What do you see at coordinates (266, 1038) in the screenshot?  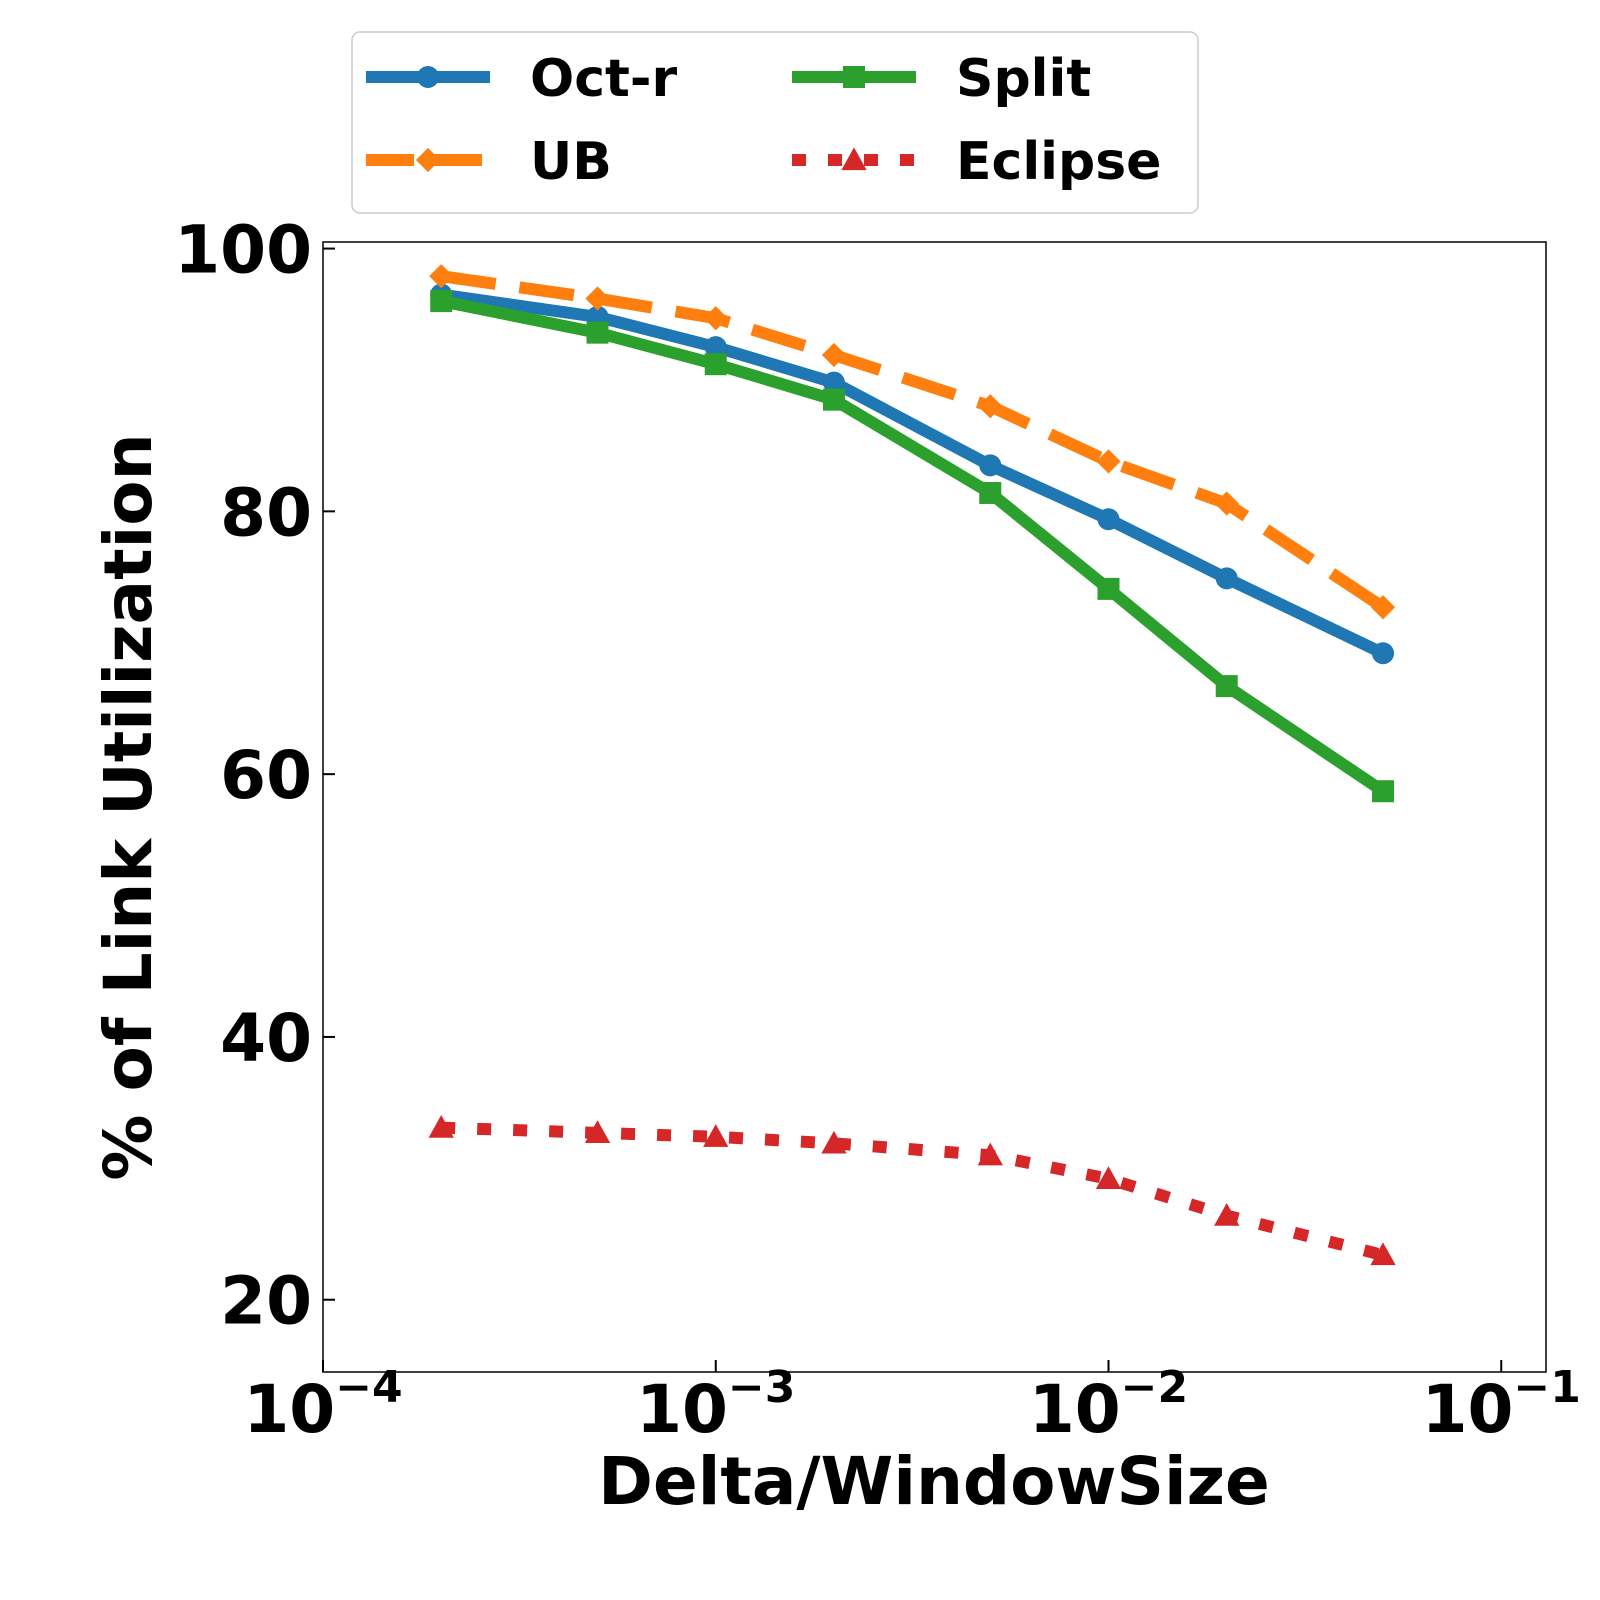 I see `y-tick-label: 40` at bounding box center [266, 1038].